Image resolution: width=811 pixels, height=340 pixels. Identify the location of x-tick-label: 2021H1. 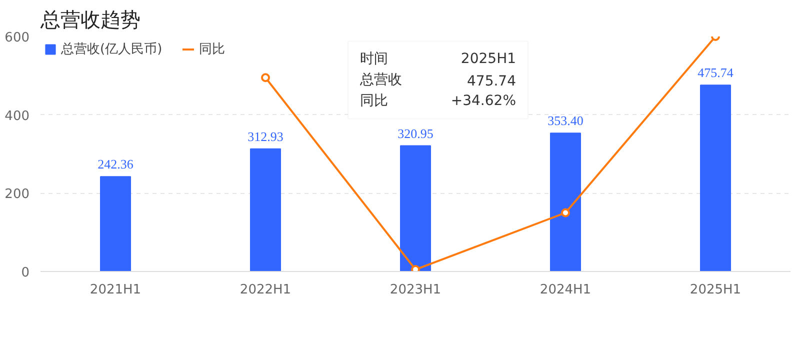
(116, 290).